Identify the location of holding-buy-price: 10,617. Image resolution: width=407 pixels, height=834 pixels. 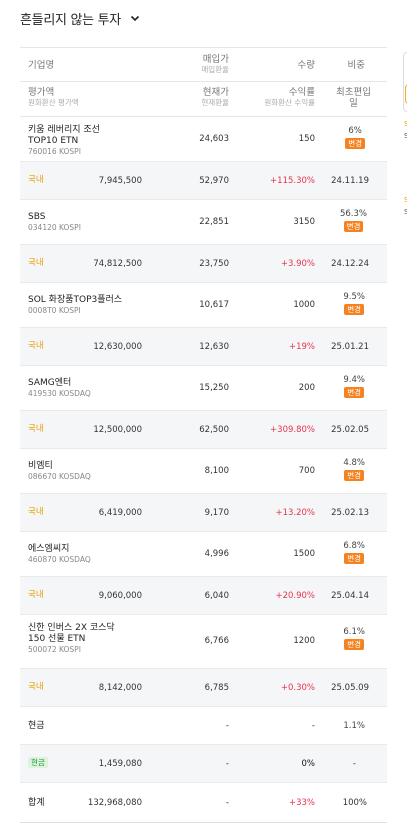
(214, 305).